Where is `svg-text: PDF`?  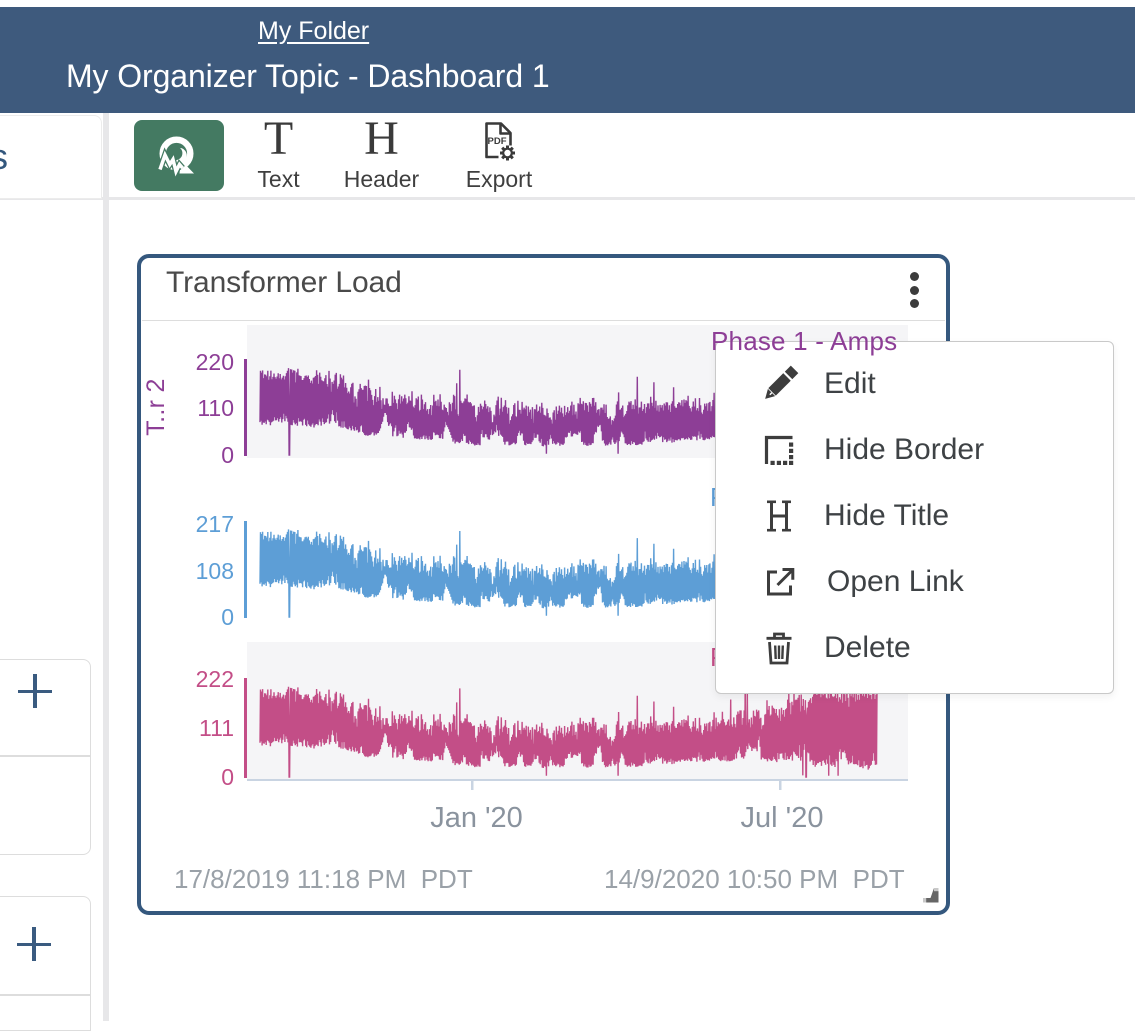
svg-text: PDF is located at coordinates (497, 141).